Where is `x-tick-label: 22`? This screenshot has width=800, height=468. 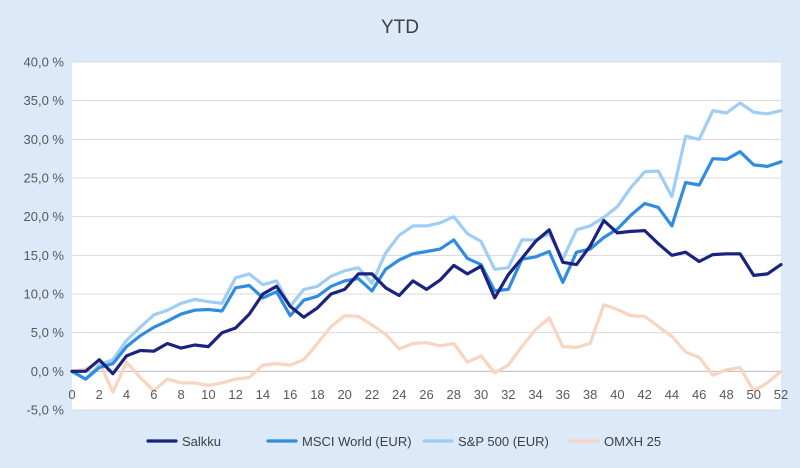
x-tick-label: 22 is located at coordinates (372, 394).